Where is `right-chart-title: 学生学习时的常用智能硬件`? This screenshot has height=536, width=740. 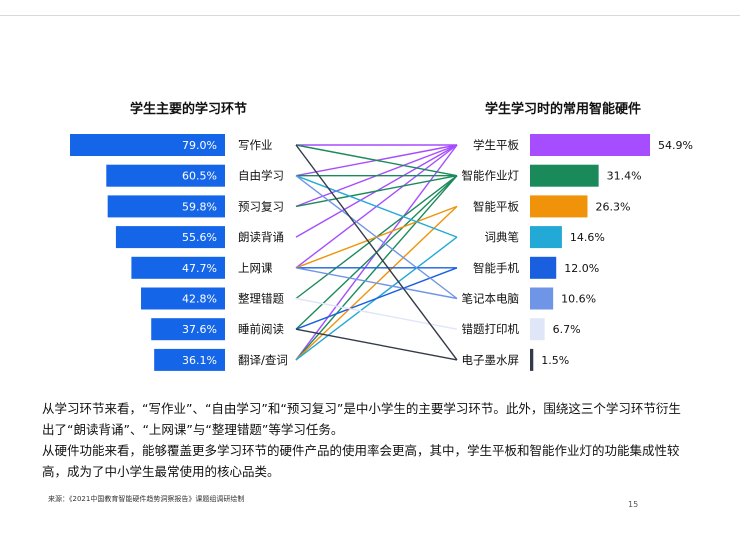 right-chart-title: 学生学习时的常用智能硬件 is located at coordinates (563, 109).